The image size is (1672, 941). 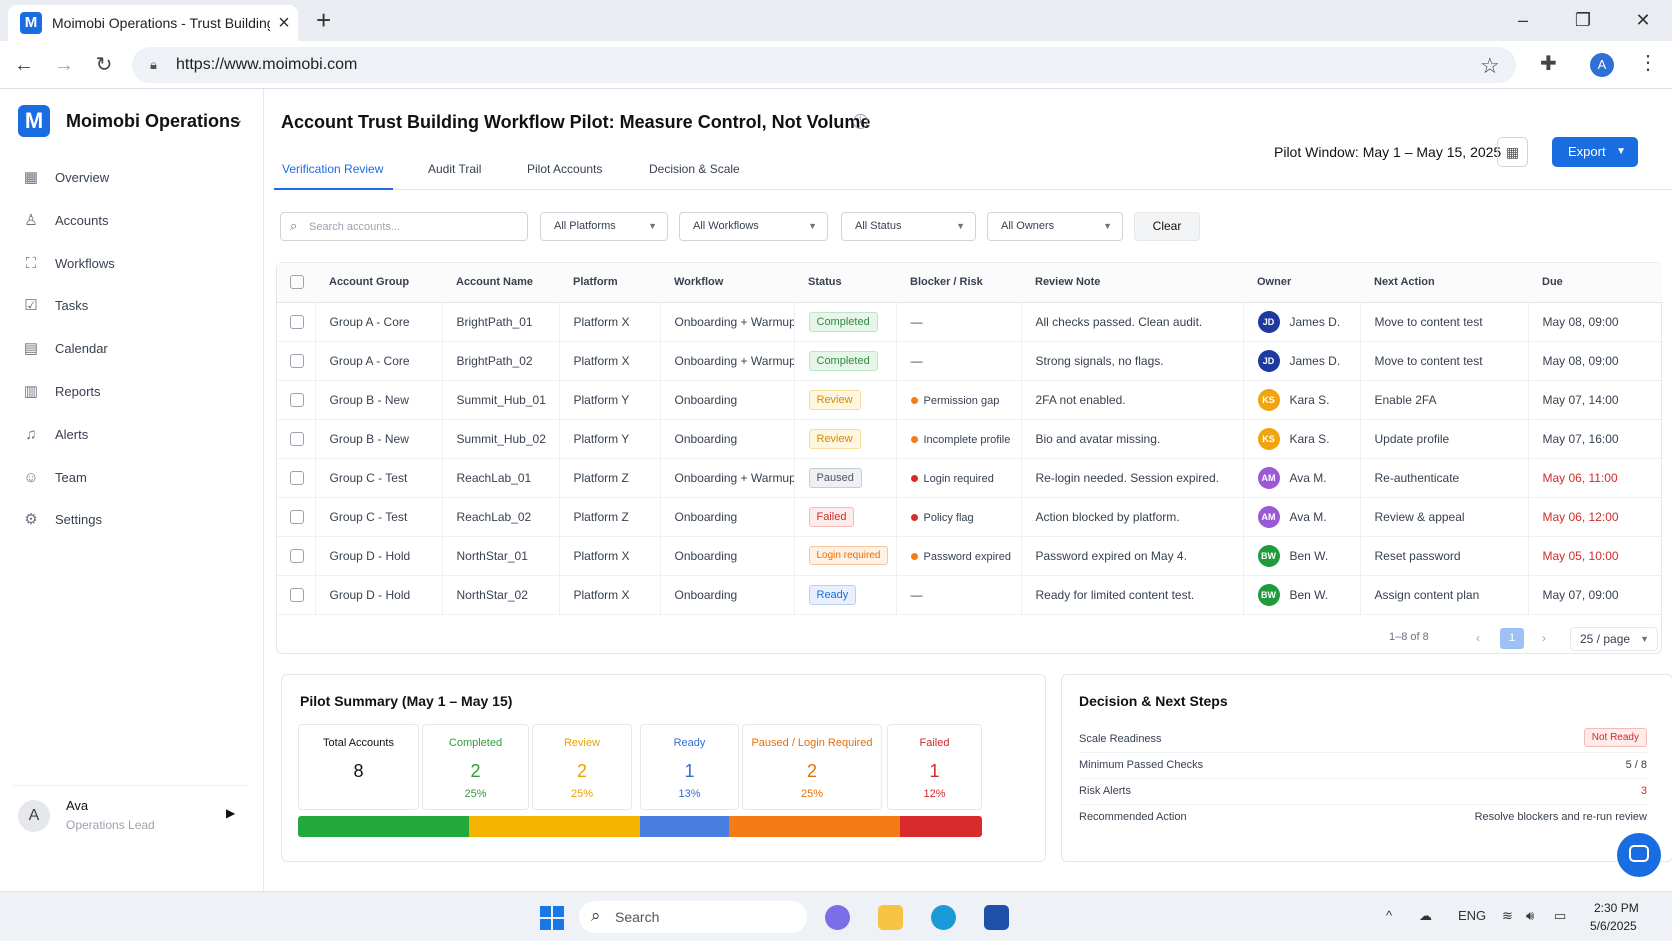 I want to click on col-blocker-risk: Blocker / Risk, so click(x=958, y=283).